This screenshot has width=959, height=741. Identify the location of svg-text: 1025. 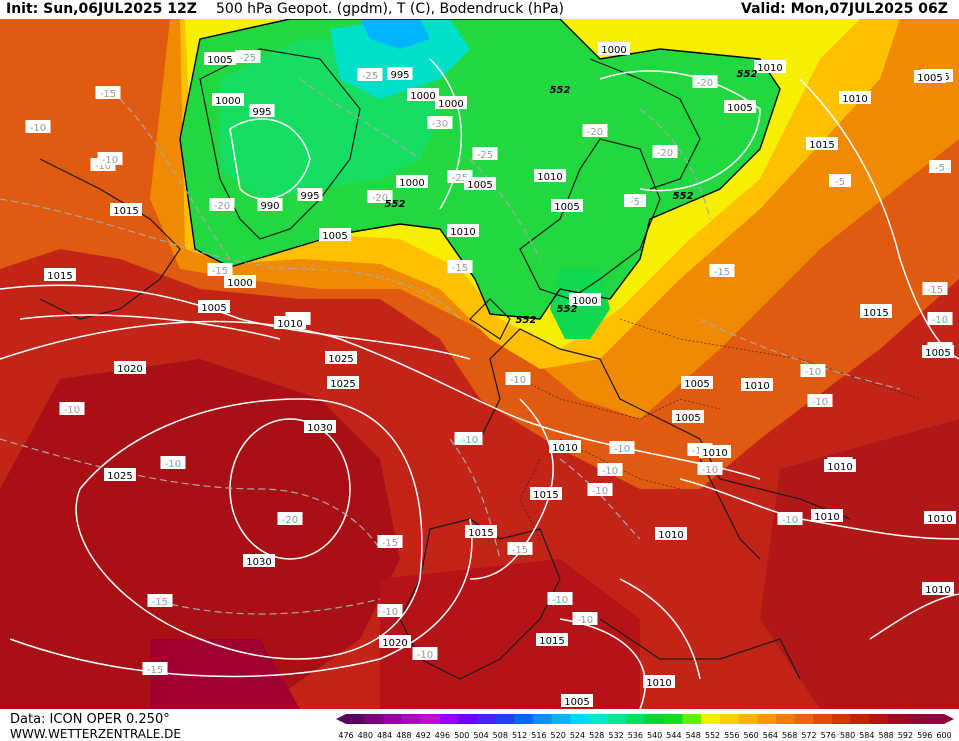
(342, 384).